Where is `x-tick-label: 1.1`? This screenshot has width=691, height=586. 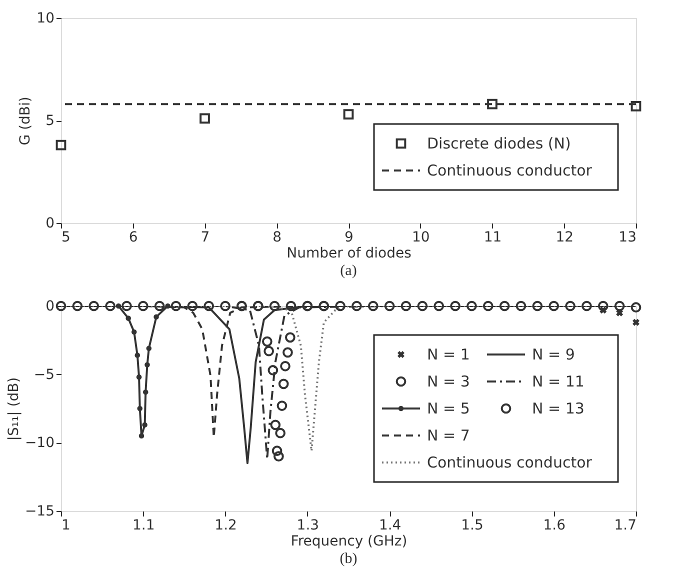
x-tick-label: 1.1 is located at coordinates (143, 526).